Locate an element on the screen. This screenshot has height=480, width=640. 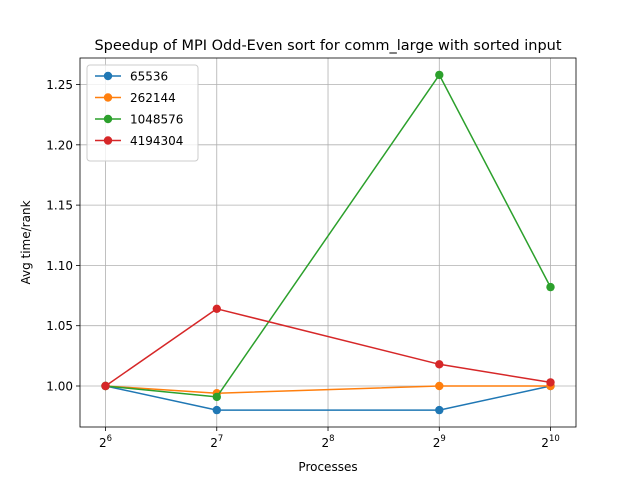
y-tick-label: 1.00 is located at coordinates (59, 387).